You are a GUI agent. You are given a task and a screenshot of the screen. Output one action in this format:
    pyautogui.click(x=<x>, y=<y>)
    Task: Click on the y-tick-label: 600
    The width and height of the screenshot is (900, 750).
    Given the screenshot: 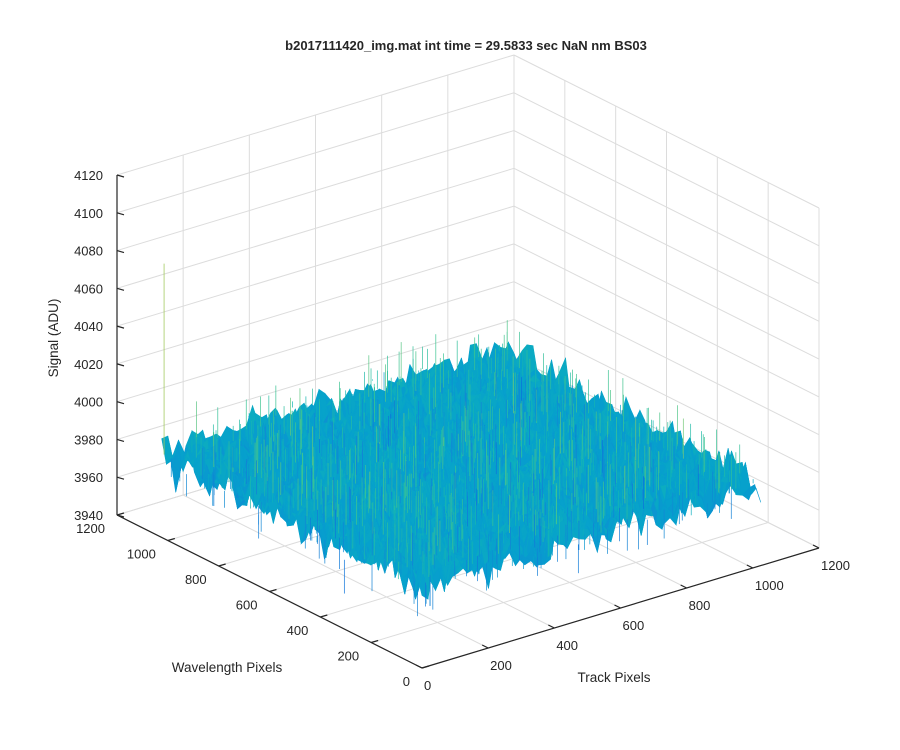 What is the action you would take?
    pyautogui.click(x=247, y=605)
    